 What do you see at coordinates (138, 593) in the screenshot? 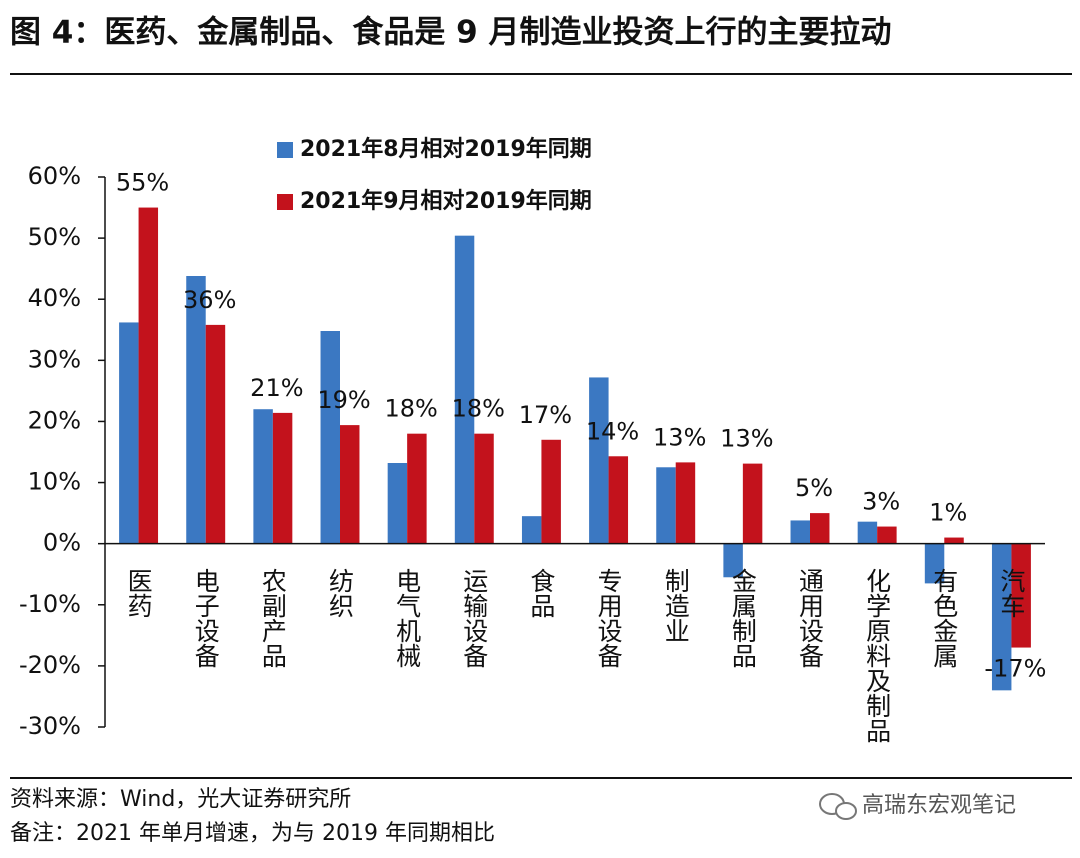
I see `x-tick-label: 医药` at bounding box center [138, 593].